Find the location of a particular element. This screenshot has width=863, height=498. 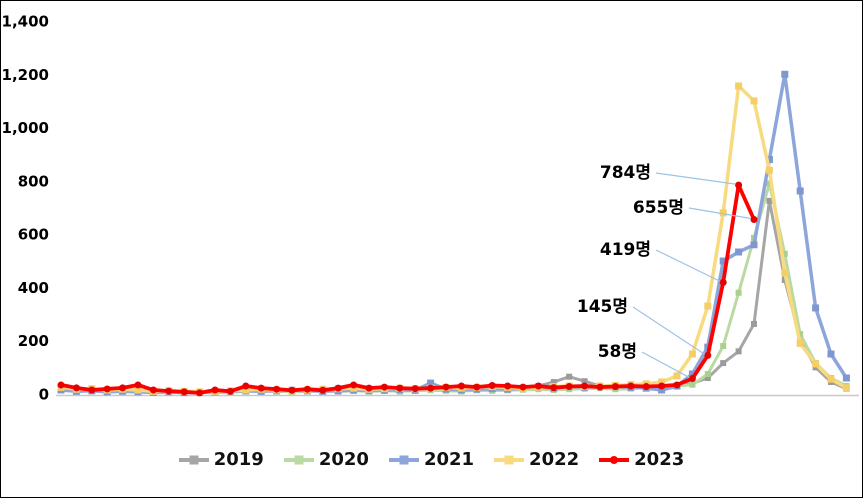

legend-marker-2019 is located at coordinates (194, 460).